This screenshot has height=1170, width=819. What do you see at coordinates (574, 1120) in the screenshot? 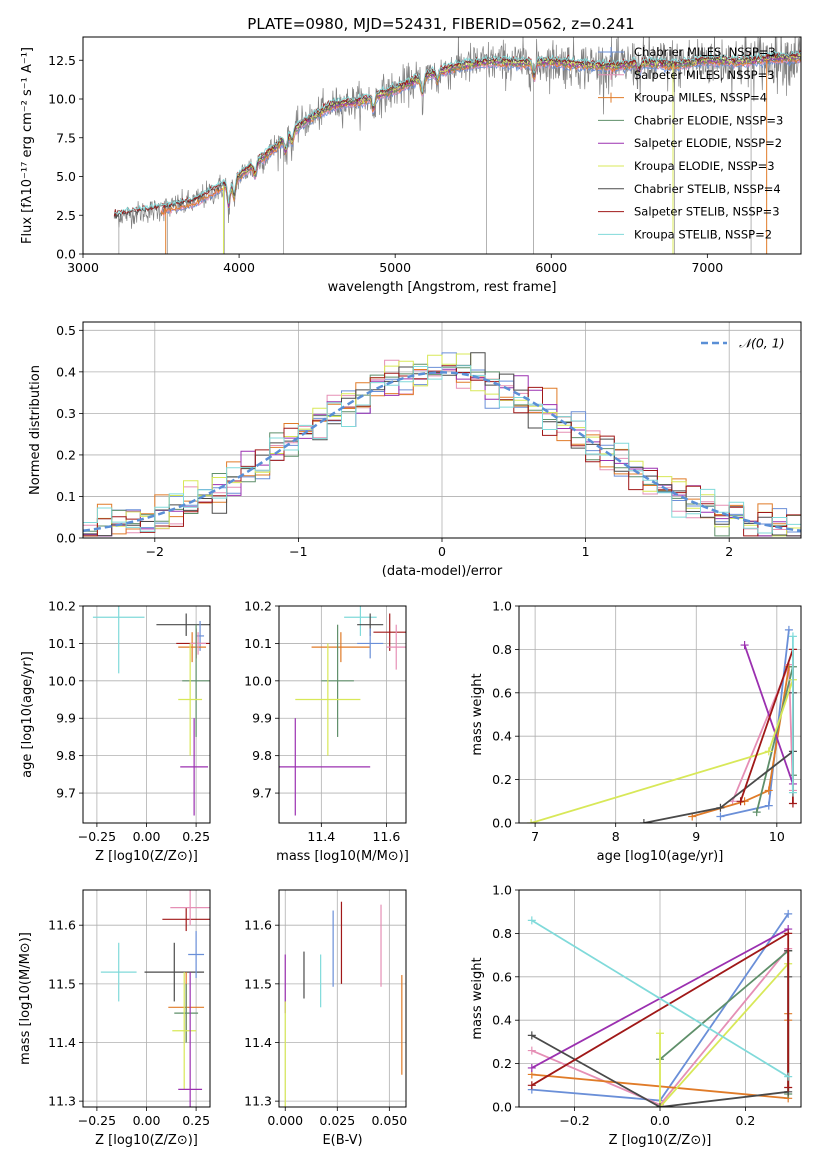
I see `x-tick-label: −0.2` at bounding box center [574, 1120].